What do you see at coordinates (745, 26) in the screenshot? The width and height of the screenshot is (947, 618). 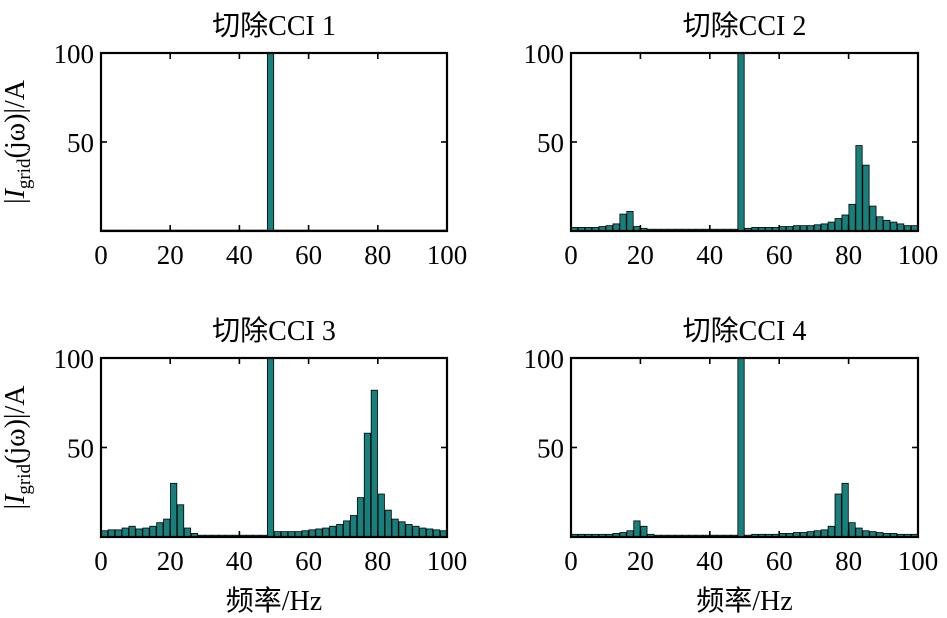 I see `chart-title: 切除CCI 2` at bounding box center [745, 26].